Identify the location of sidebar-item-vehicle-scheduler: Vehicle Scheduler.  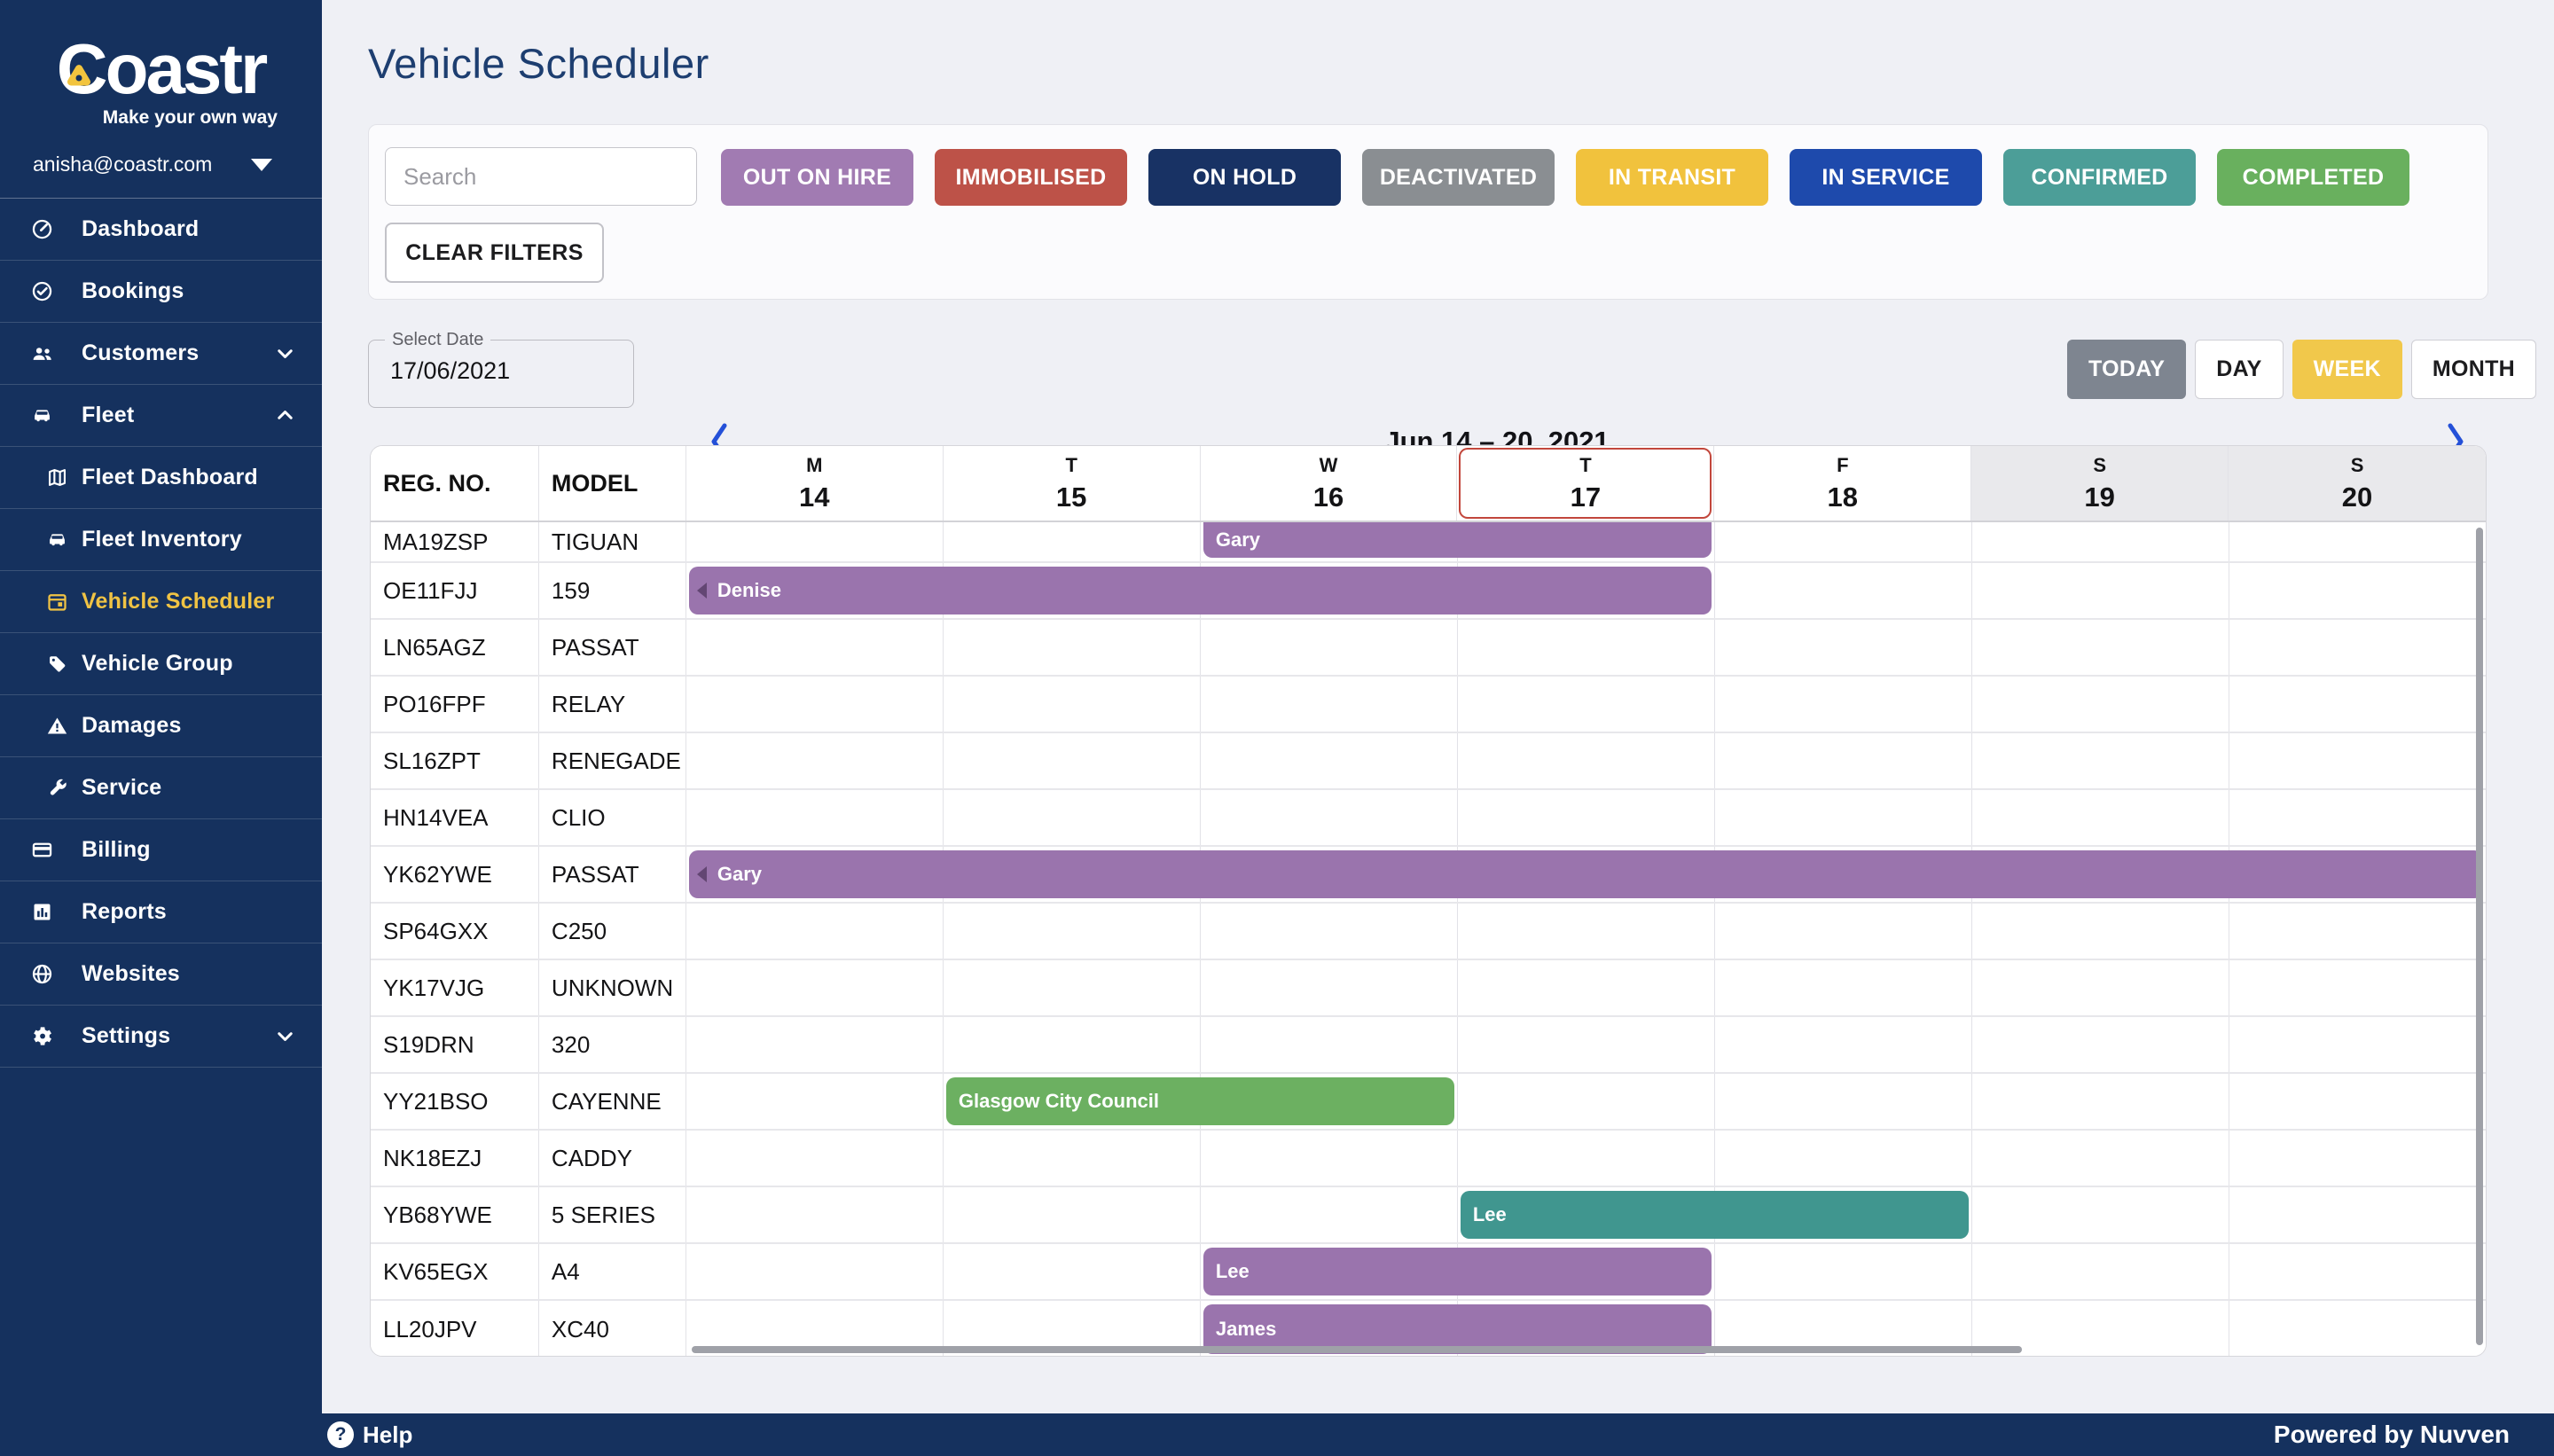
(161, 602).